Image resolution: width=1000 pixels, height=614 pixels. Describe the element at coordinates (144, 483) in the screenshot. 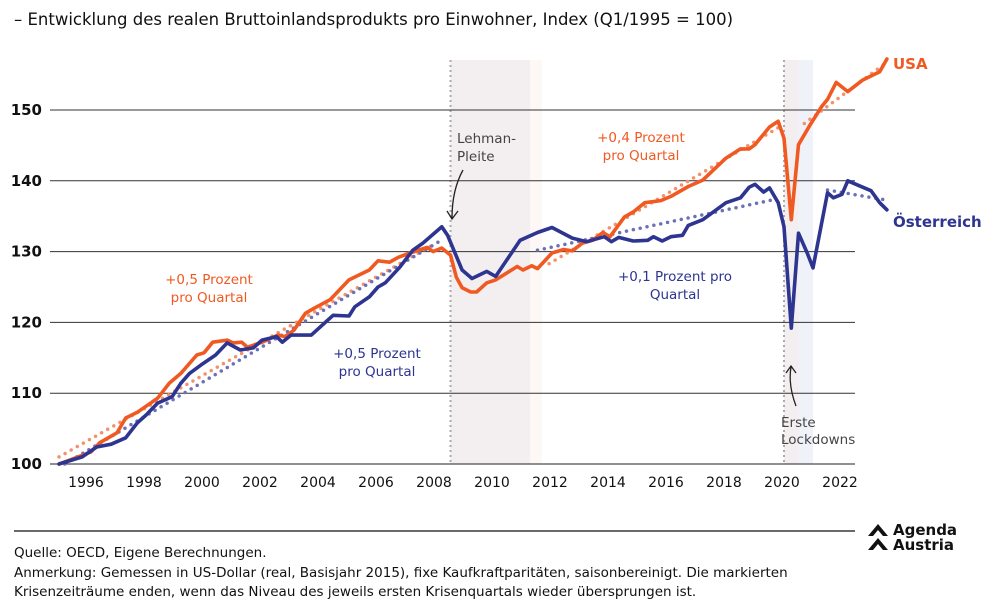

I see `x-tick-label: 1998` at that location.